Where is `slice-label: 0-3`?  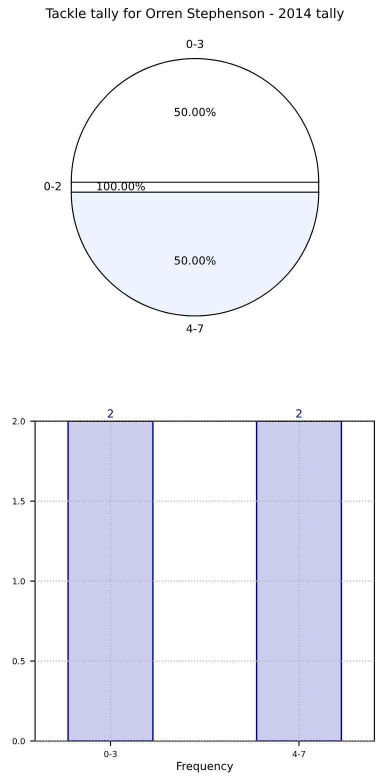 slice-label: 0-3 is located at coordinates (195, 44).